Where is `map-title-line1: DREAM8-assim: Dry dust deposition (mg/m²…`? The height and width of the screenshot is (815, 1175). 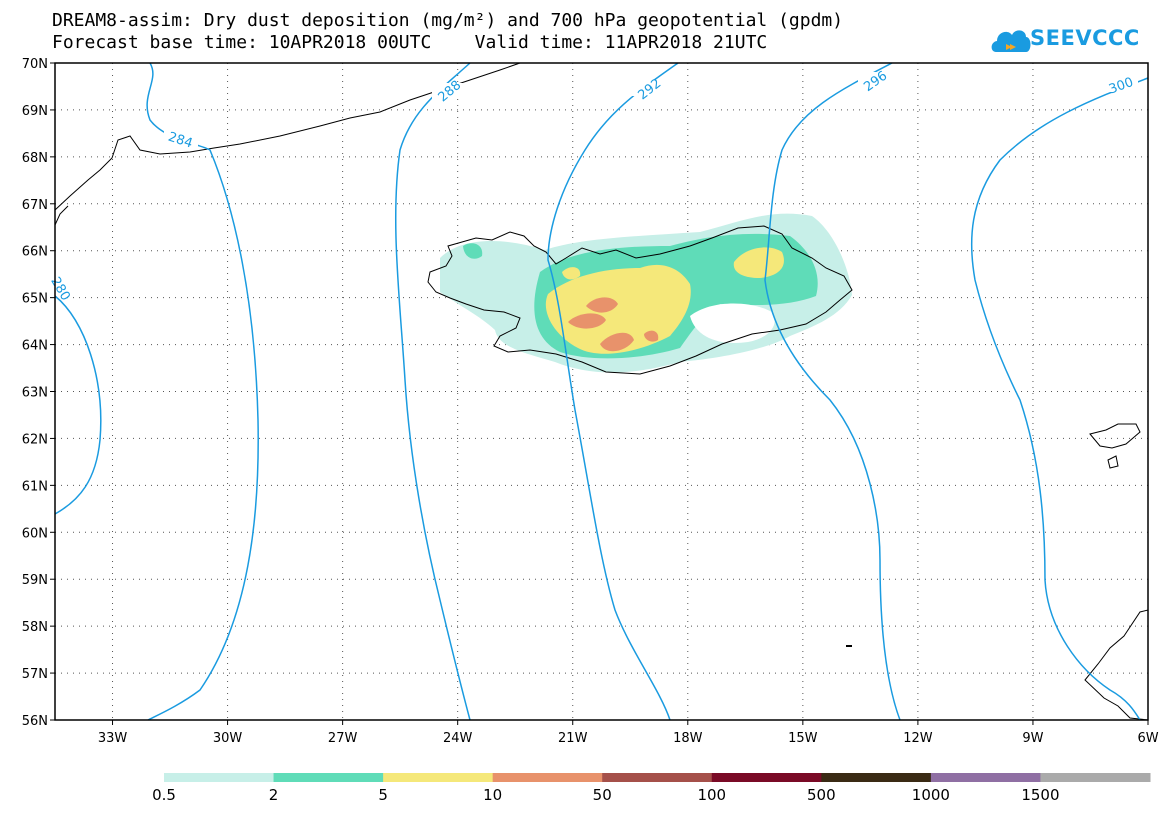 map-title-line1: DREAM8-assim: Dry dust deposition (mg/m²… is located at coordinates (448, 20).